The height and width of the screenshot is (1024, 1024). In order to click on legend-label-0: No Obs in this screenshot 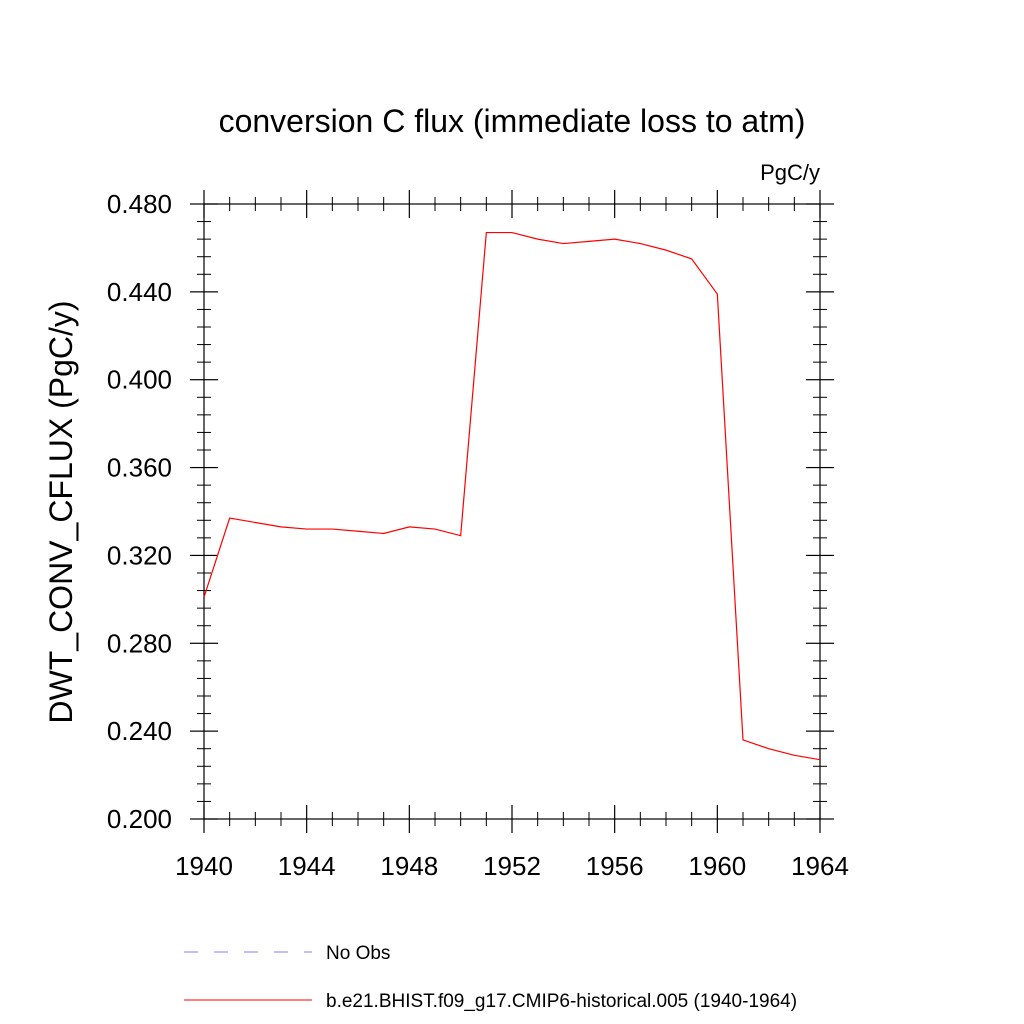, I will do `click(358, 953)`.